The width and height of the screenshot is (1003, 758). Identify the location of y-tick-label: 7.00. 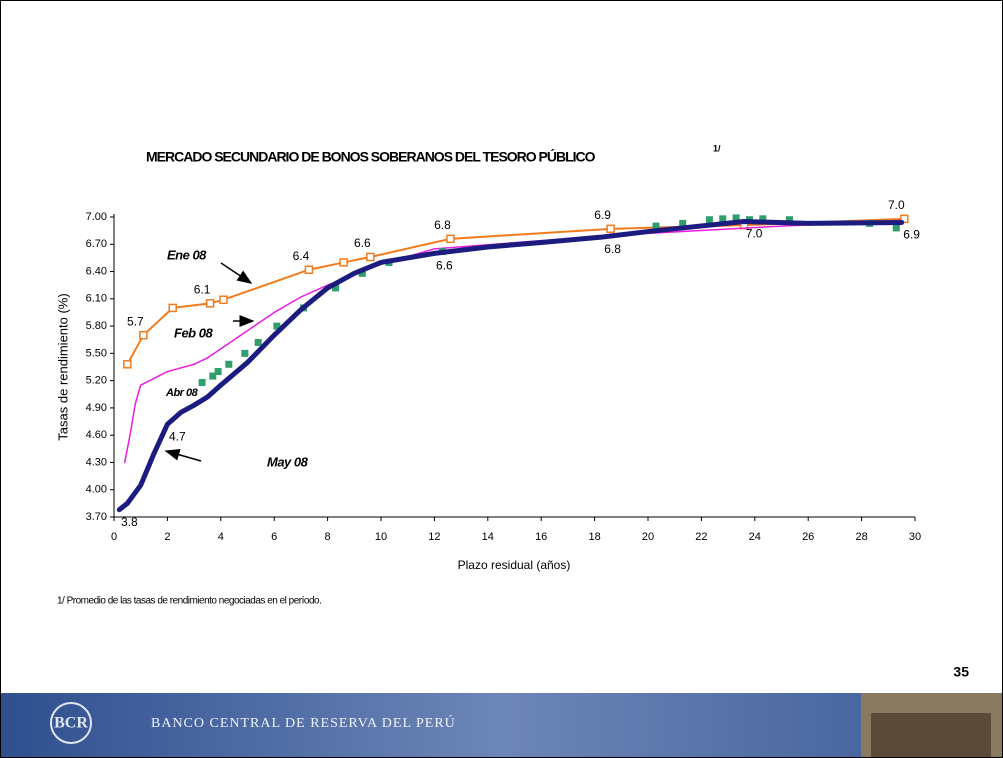
(96, 217).